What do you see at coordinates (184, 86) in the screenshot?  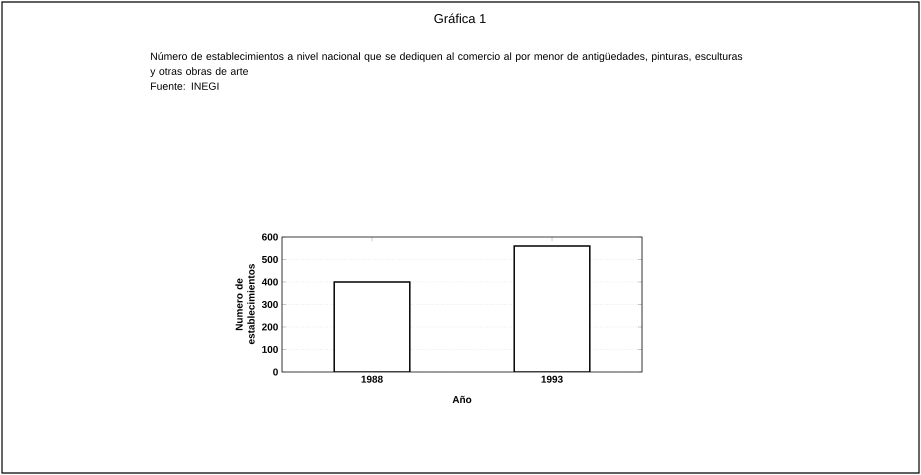 I see `source-note: Fuente: INEGI` at bounding box center [184, 86].